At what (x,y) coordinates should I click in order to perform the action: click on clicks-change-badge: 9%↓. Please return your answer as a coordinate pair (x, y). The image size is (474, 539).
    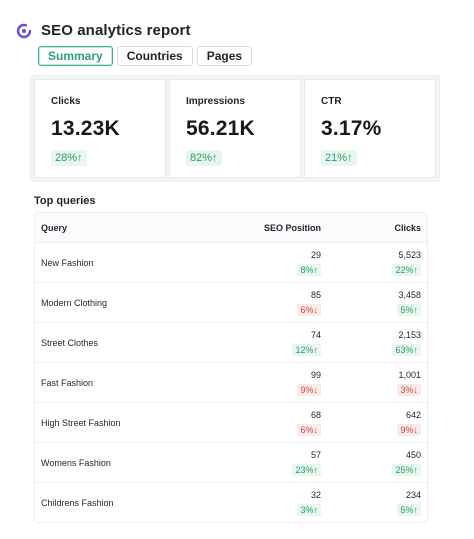
    Looking at the image, I should click on (409, 429).